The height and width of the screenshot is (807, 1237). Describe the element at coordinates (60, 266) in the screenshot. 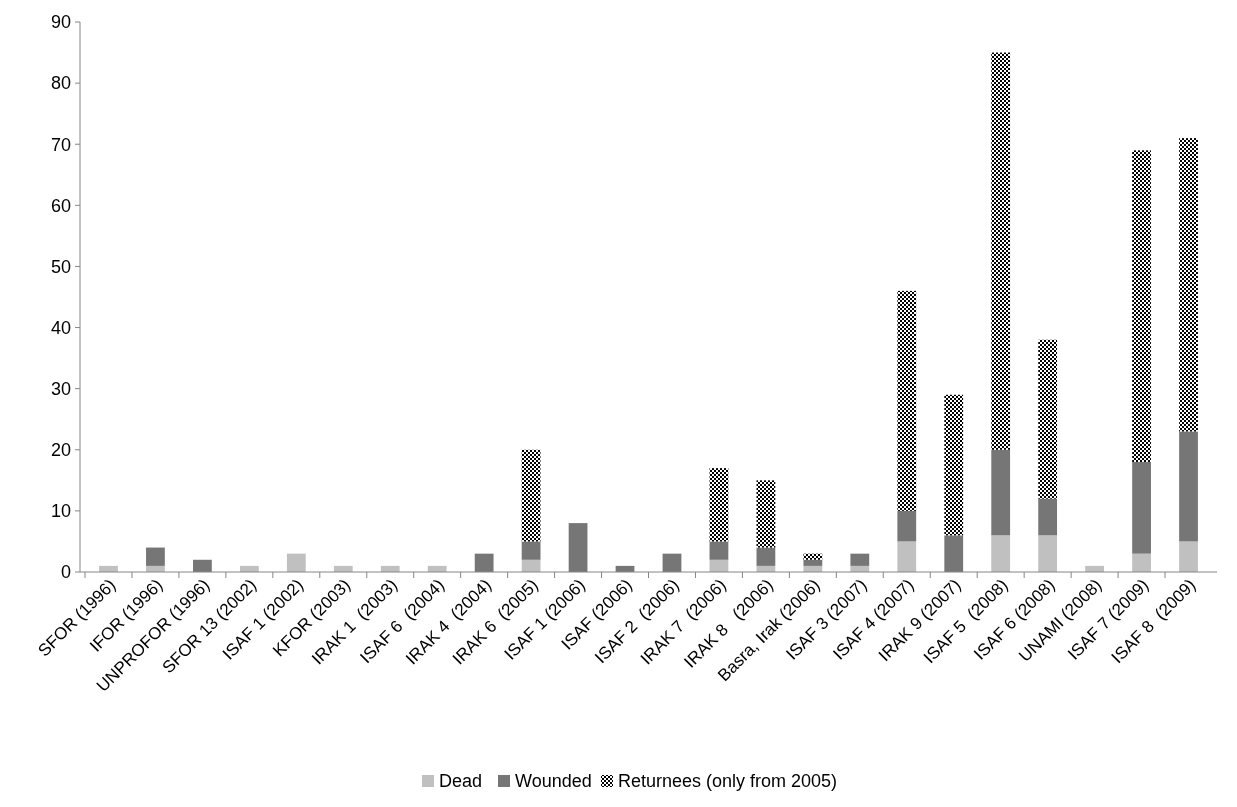

I see `y-tick-label: 50` at that location.